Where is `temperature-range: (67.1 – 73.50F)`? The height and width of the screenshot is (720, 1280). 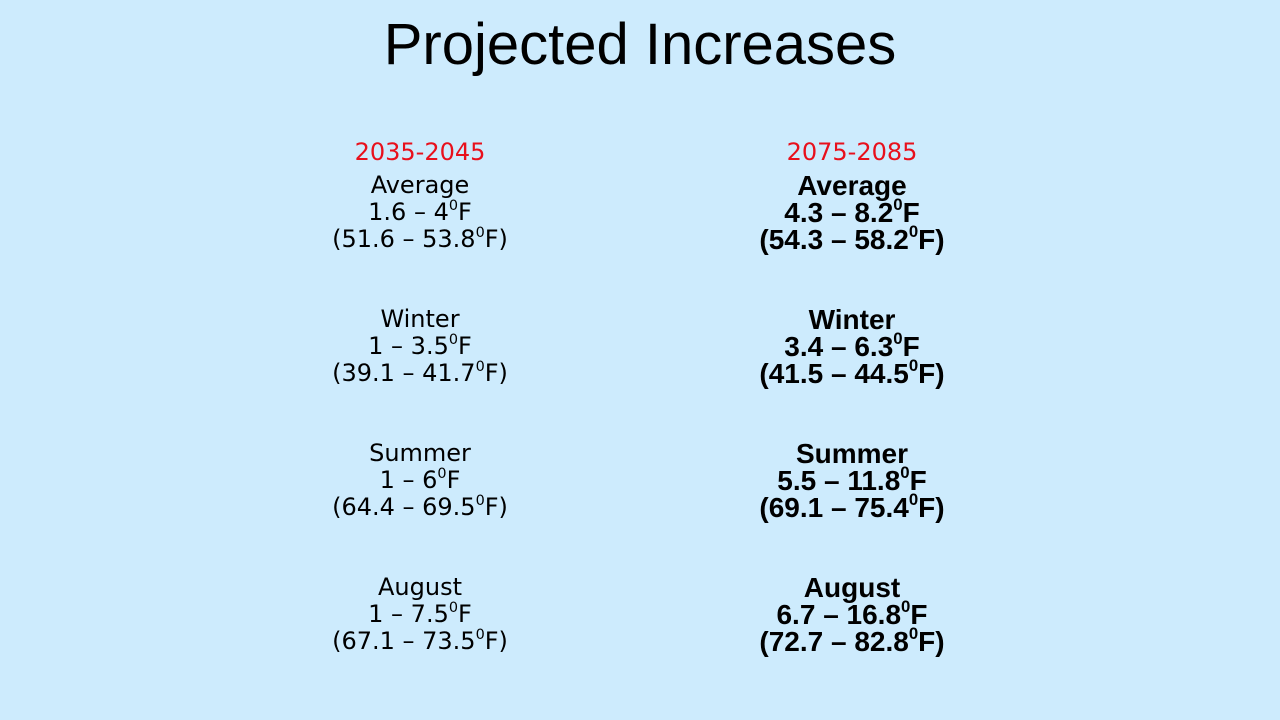
temperature-range: (67.1 – 73.50F) is located at coordinates (420, 641).